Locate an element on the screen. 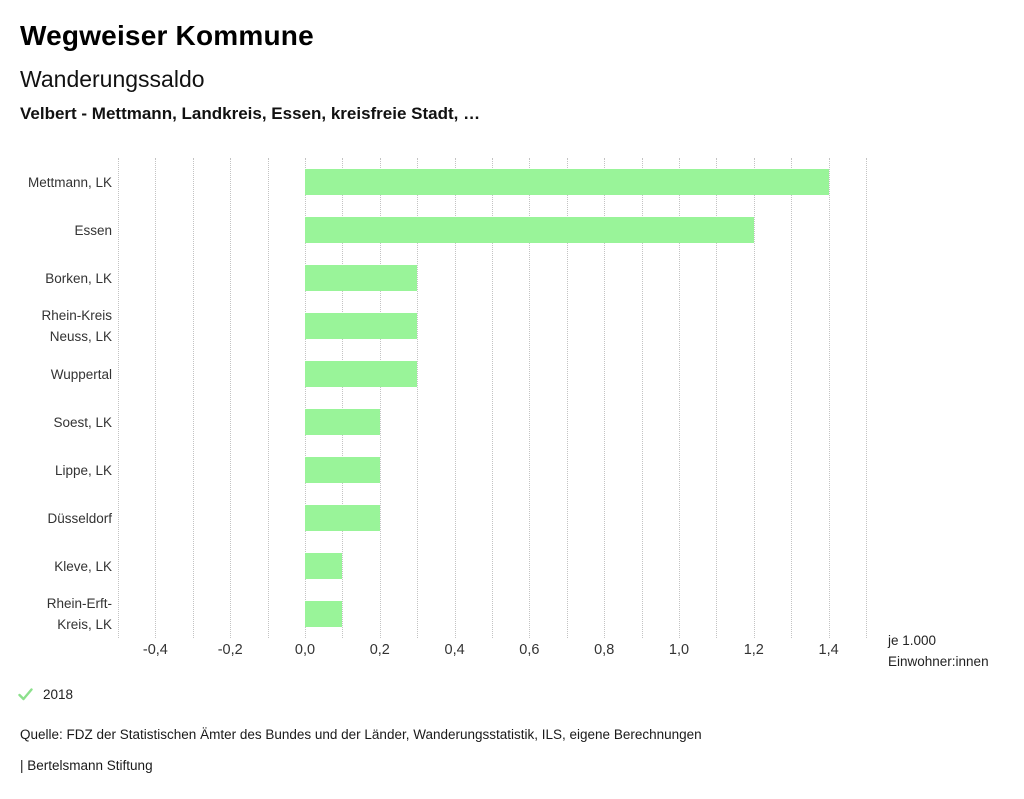 The height and width of the screenshot is (799, 1024). x-tick-label: 0,6 is located at coordinates (529, 650).